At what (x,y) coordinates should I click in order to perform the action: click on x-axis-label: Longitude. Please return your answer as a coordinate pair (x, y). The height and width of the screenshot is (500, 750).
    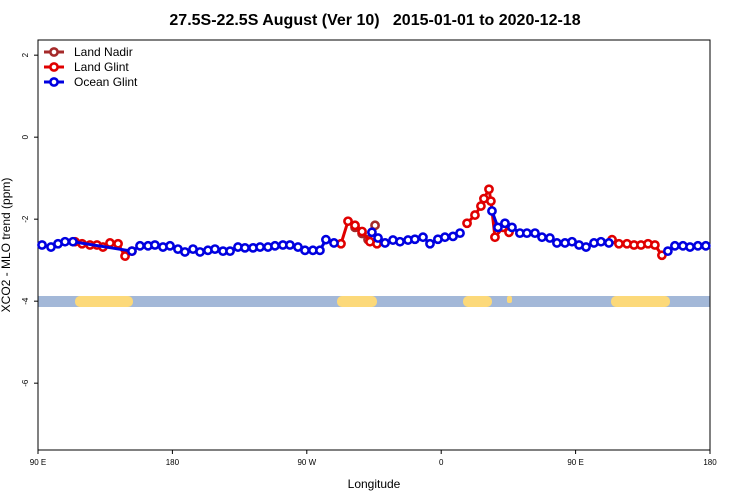
    Looking at the image, I should click on (374, 484).